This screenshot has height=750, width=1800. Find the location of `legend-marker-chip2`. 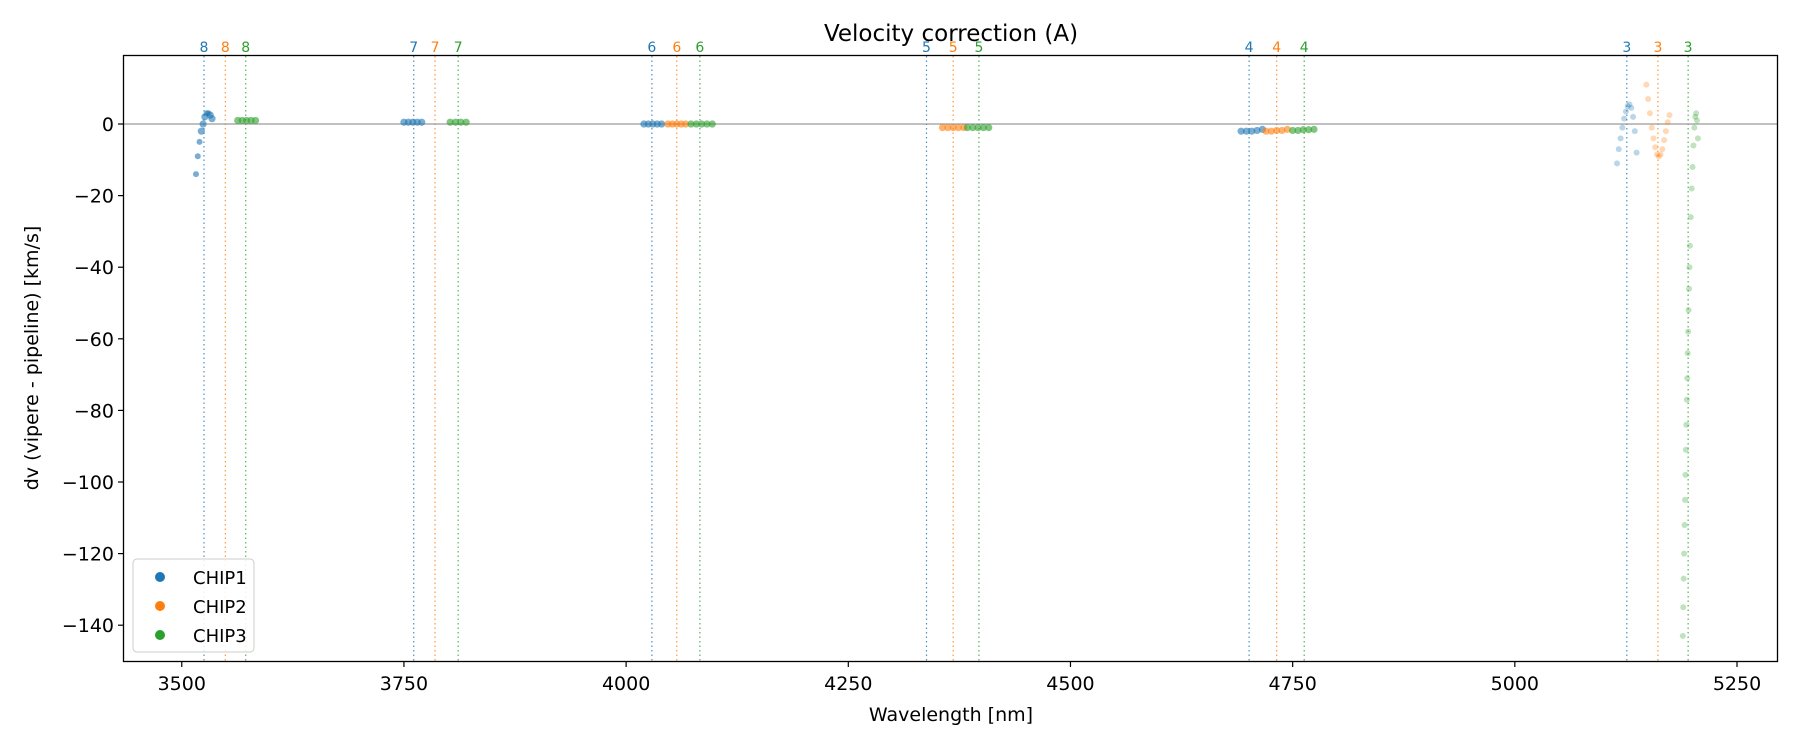

legend-marker-chip2 is located at coordinates (160, 606).